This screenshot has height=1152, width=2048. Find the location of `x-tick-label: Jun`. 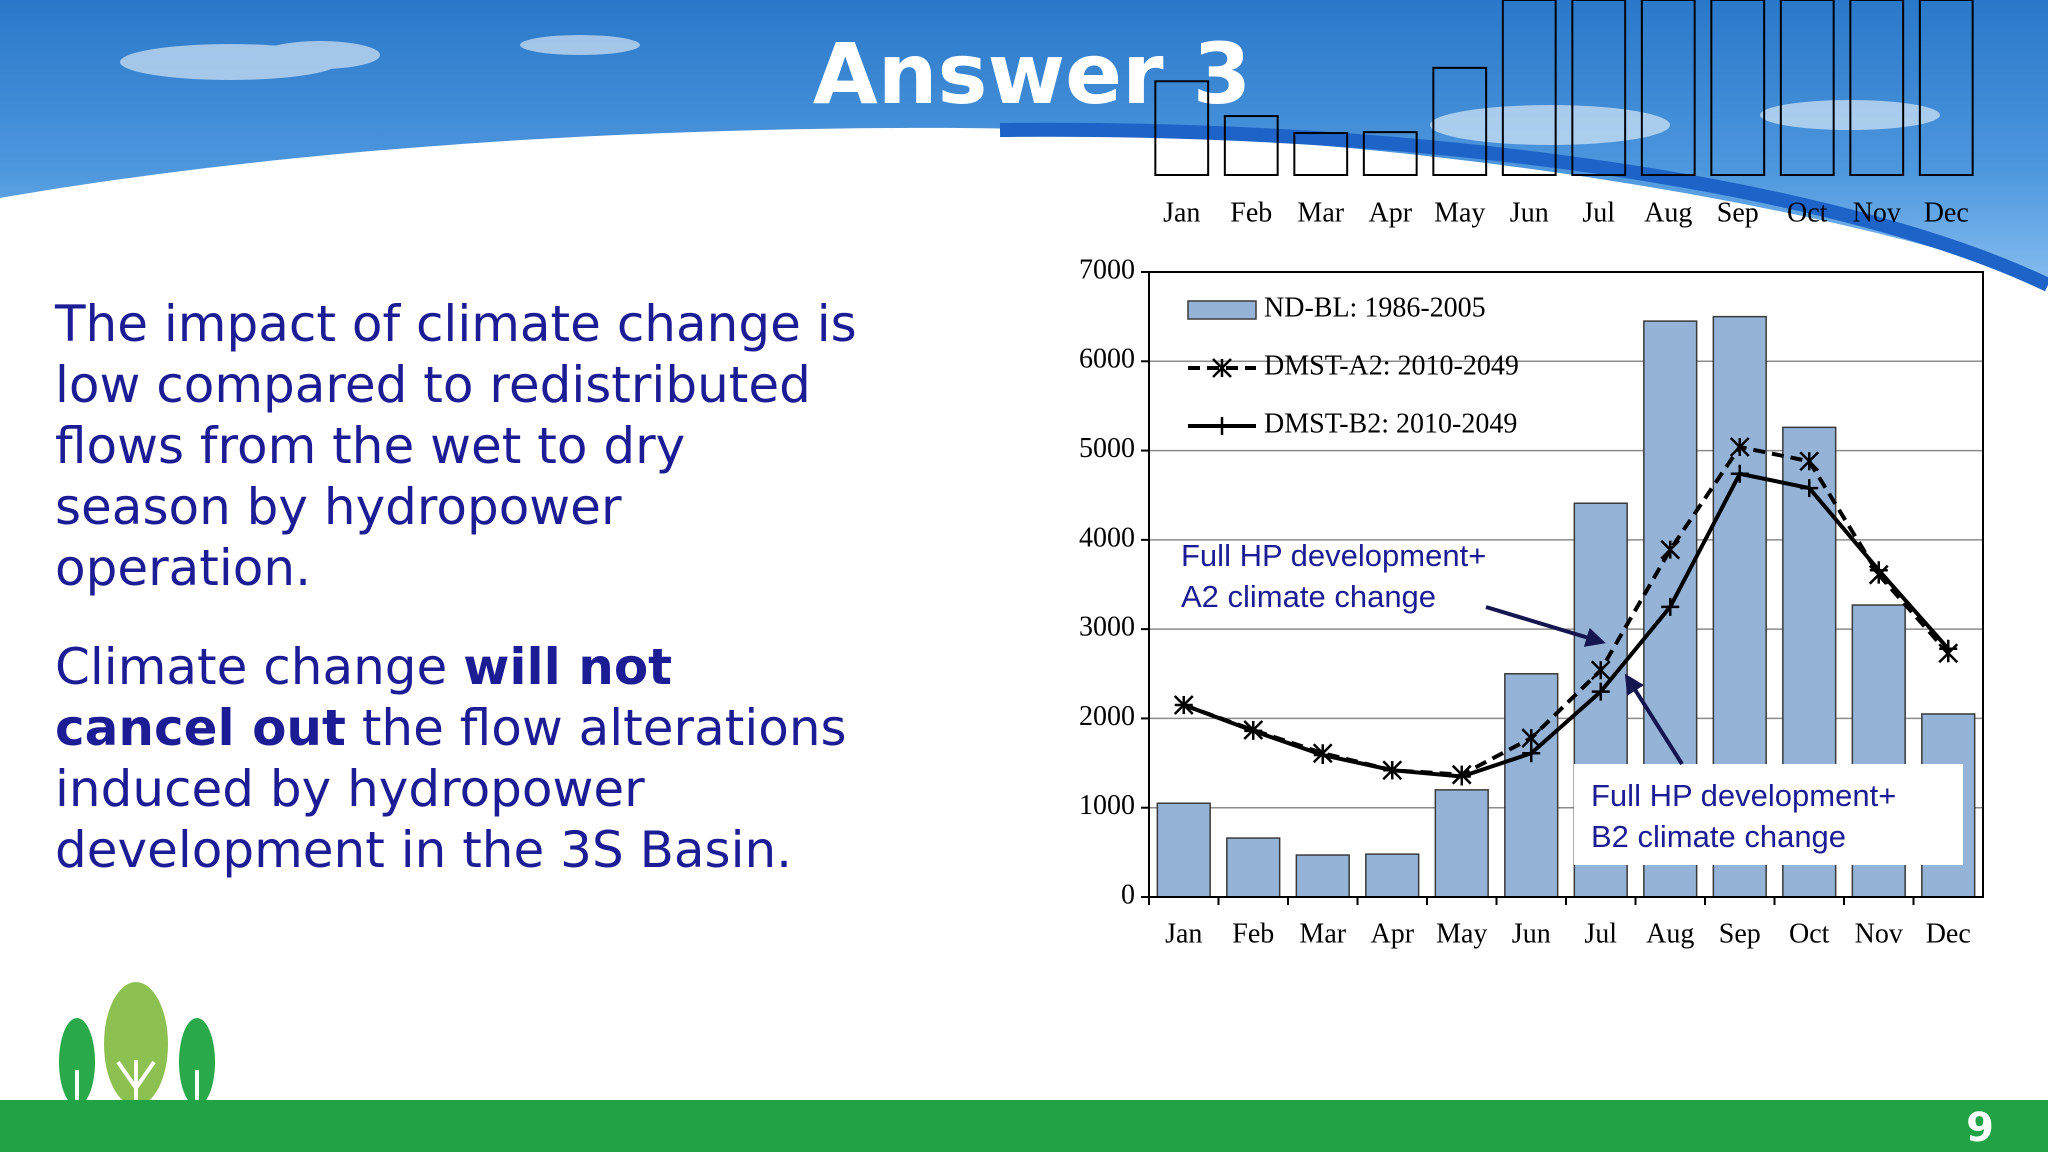

x-tick-label: Jun is located at coordinates (1531, 933).